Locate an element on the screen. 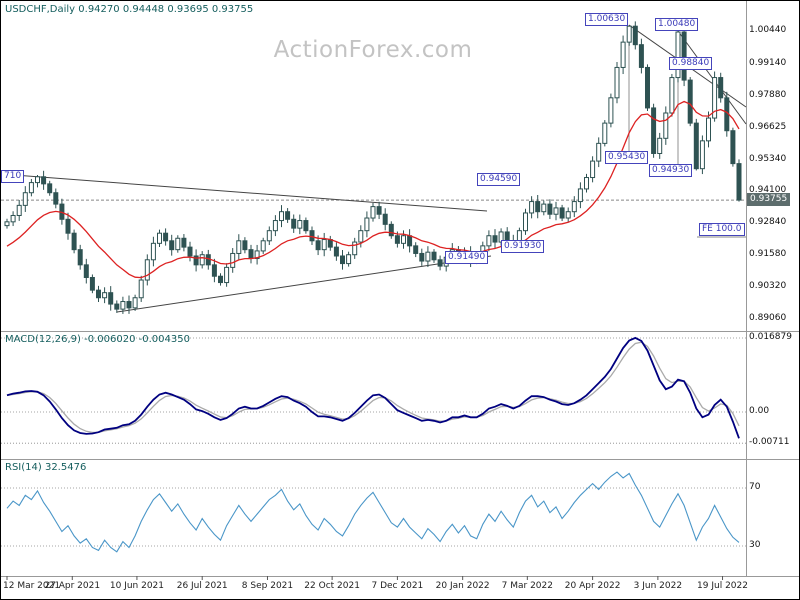 The image size is (800, 600). rsi-axis-label: 70 is located at coordinates (755, 487).